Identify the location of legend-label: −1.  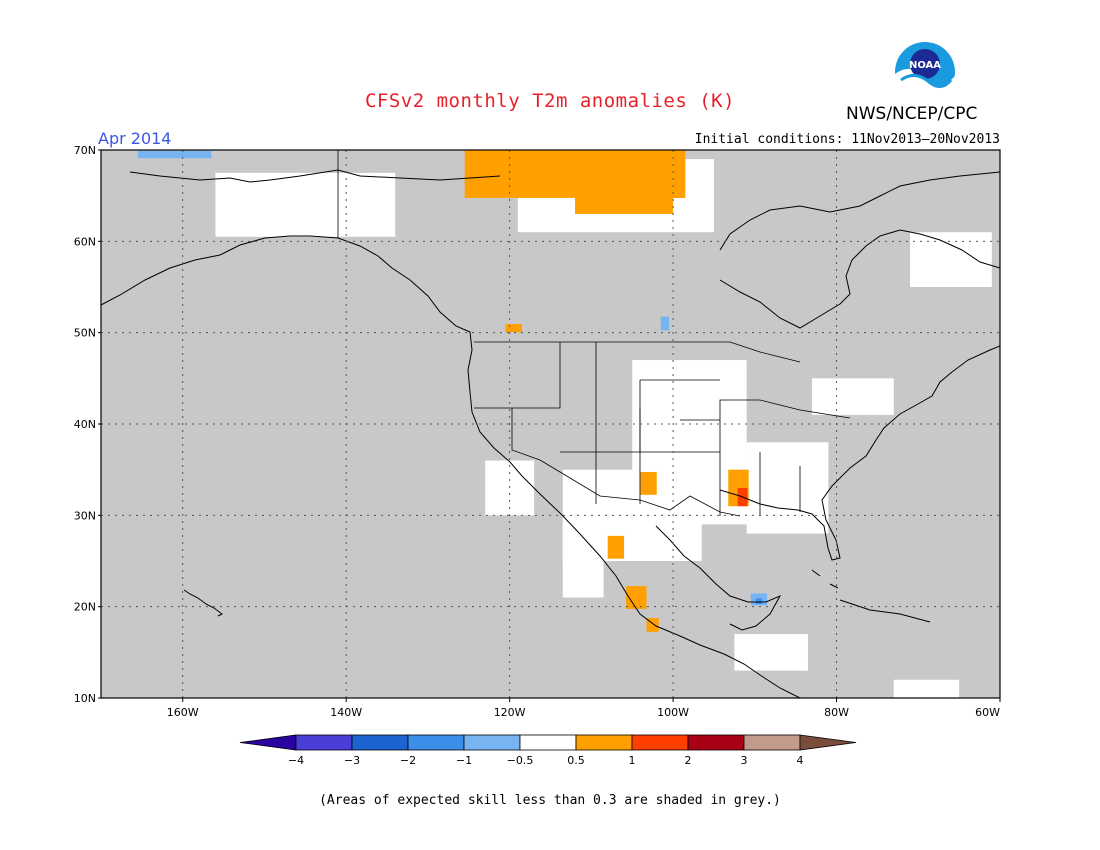
(464, 760).